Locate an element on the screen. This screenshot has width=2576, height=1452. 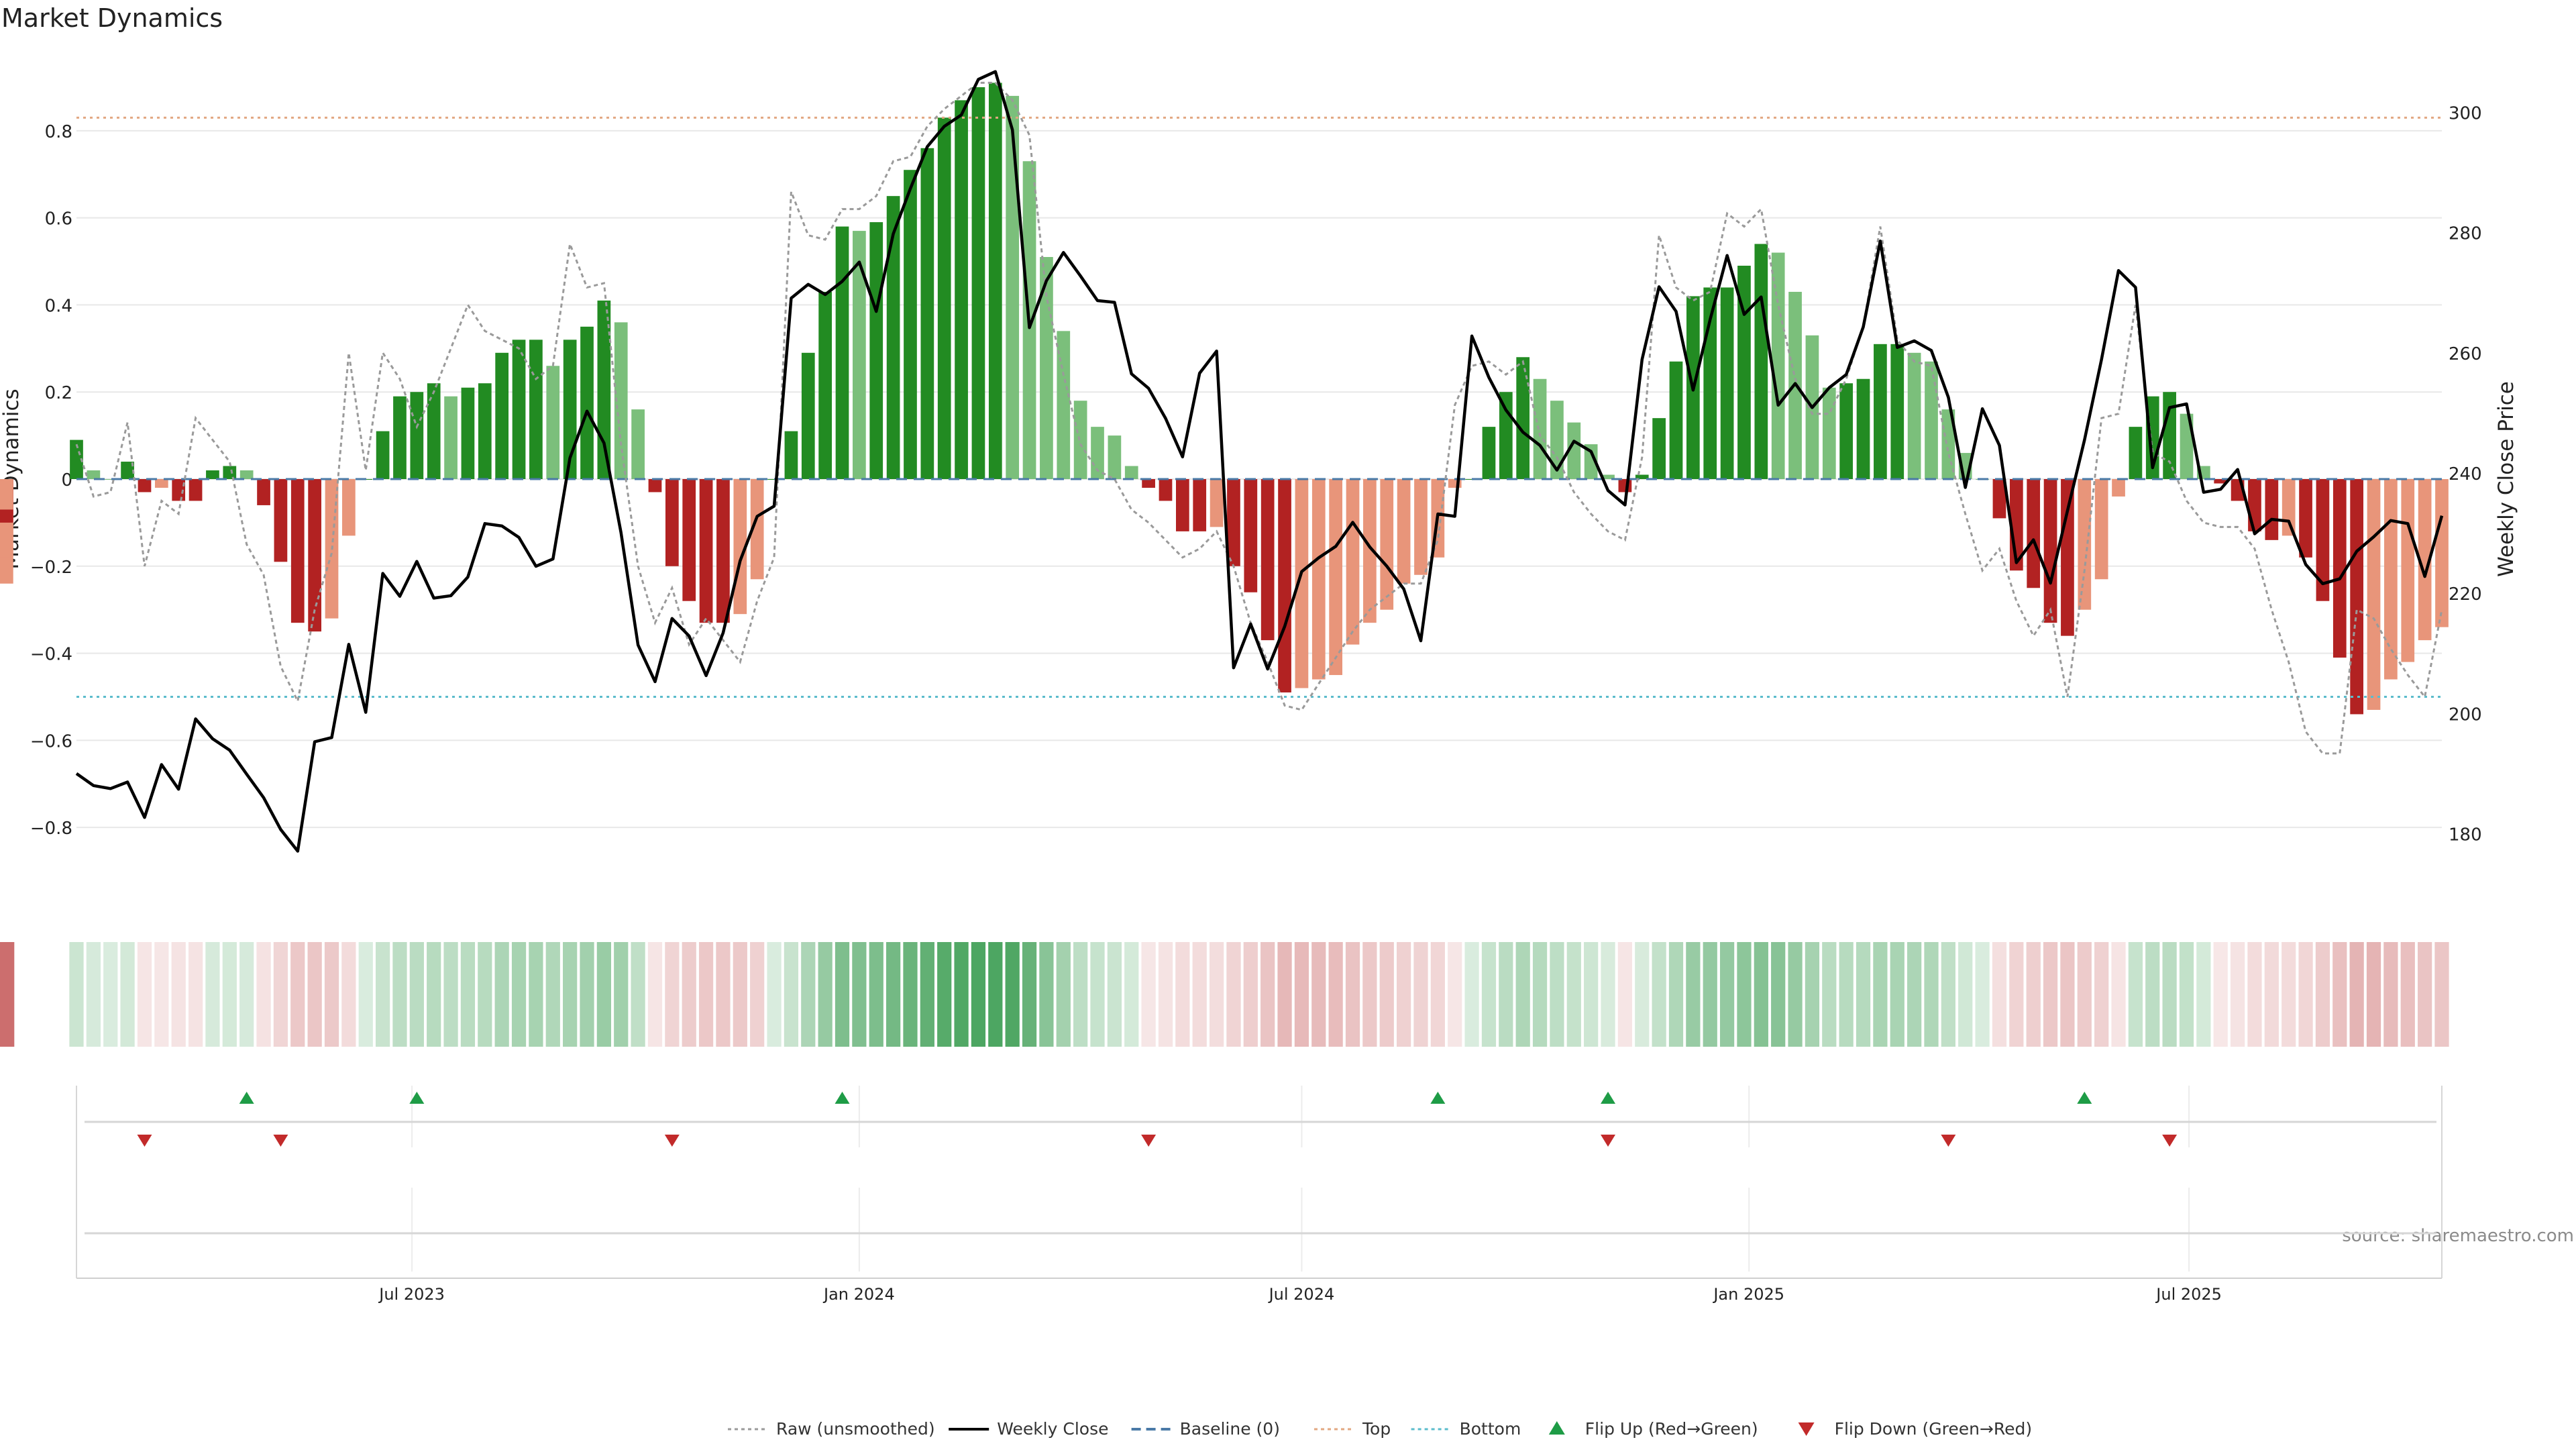
legend-item: Flip Up (Red→Green) is located at coordinates (1653, 1429).